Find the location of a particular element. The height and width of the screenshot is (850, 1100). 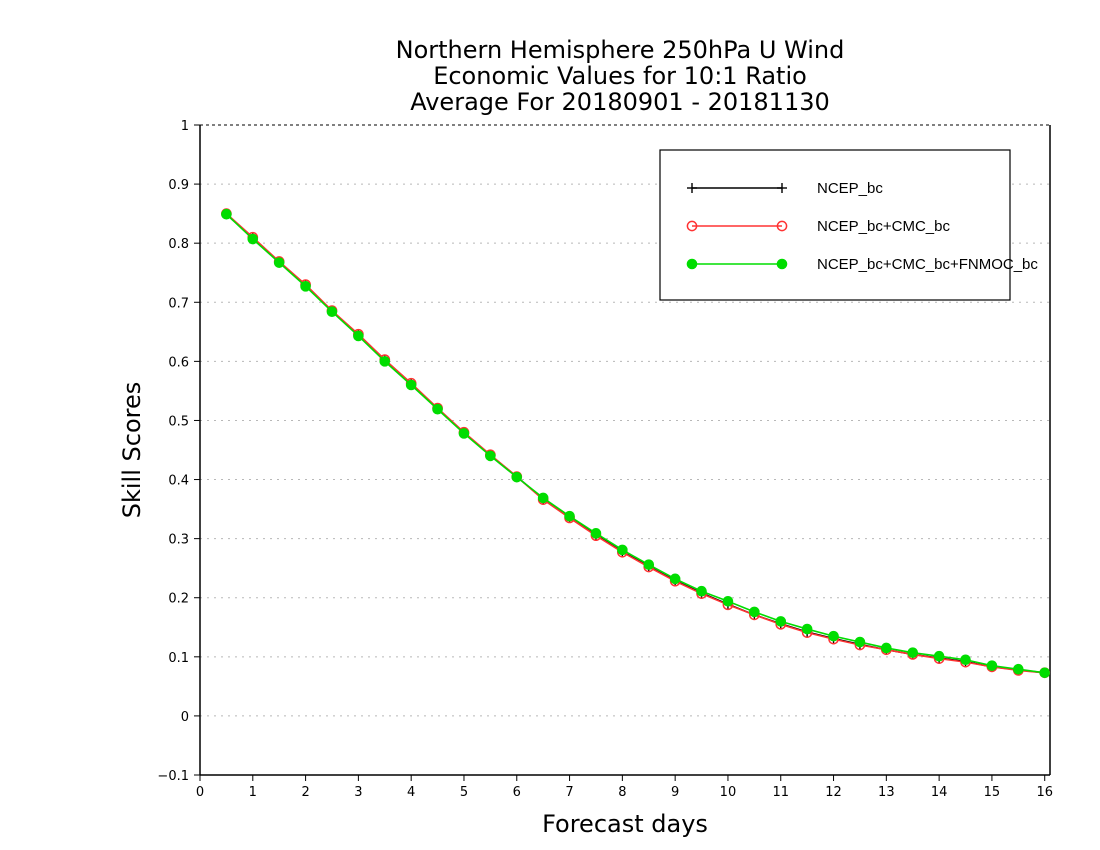

legend-box is located at coordinates (835, 225).